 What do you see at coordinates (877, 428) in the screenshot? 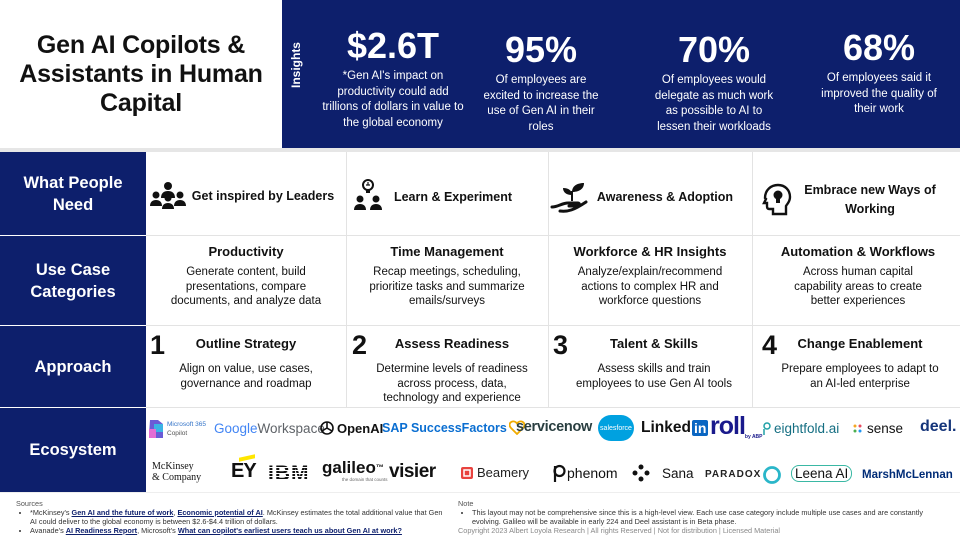
I see `logo-sense: sense` at bounding box center [877, 428].